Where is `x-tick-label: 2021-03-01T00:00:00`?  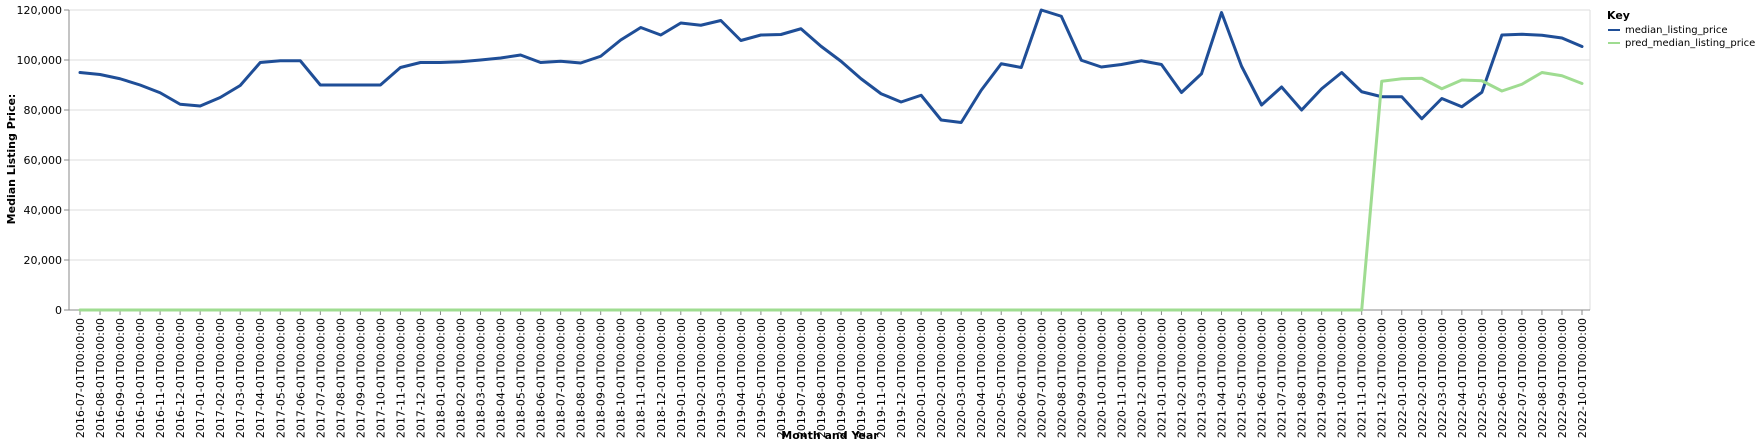 x-tick-label: 2021-03-01T00:00:00 is located at coordinates (1201, 378).